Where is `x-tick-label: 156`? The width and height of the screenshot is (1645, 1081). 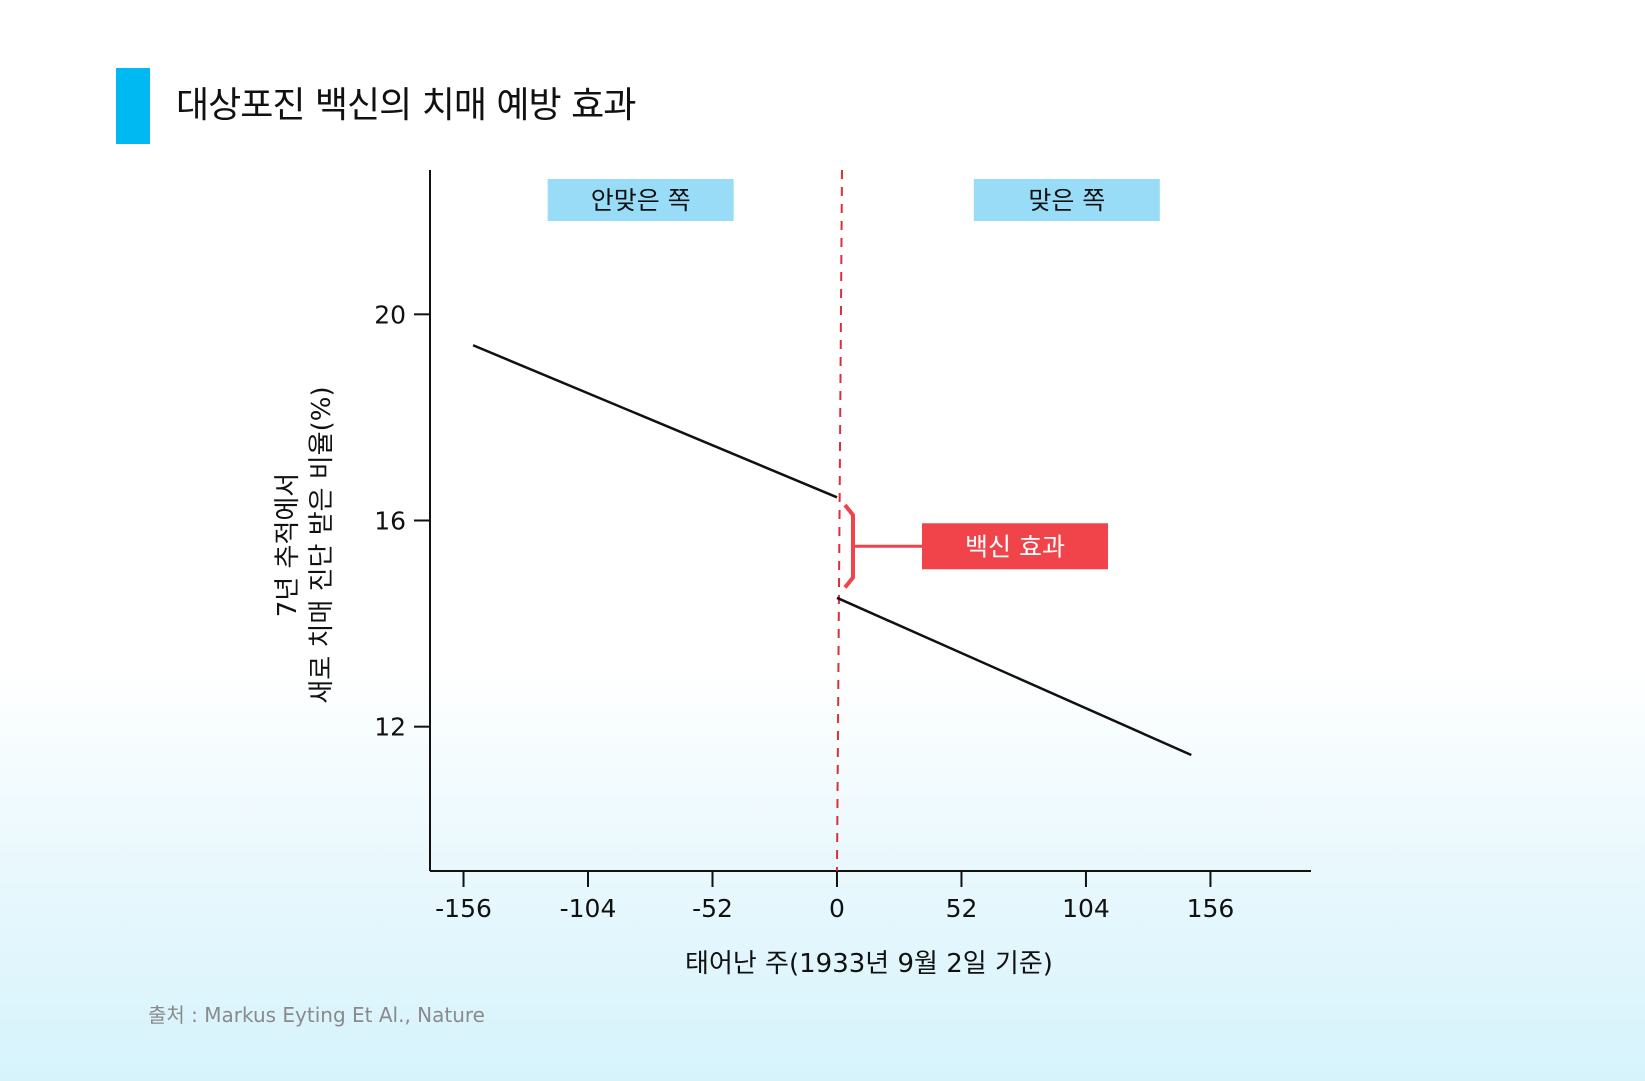
x-tick-label: 156 is located at coordinates (1211, 908).